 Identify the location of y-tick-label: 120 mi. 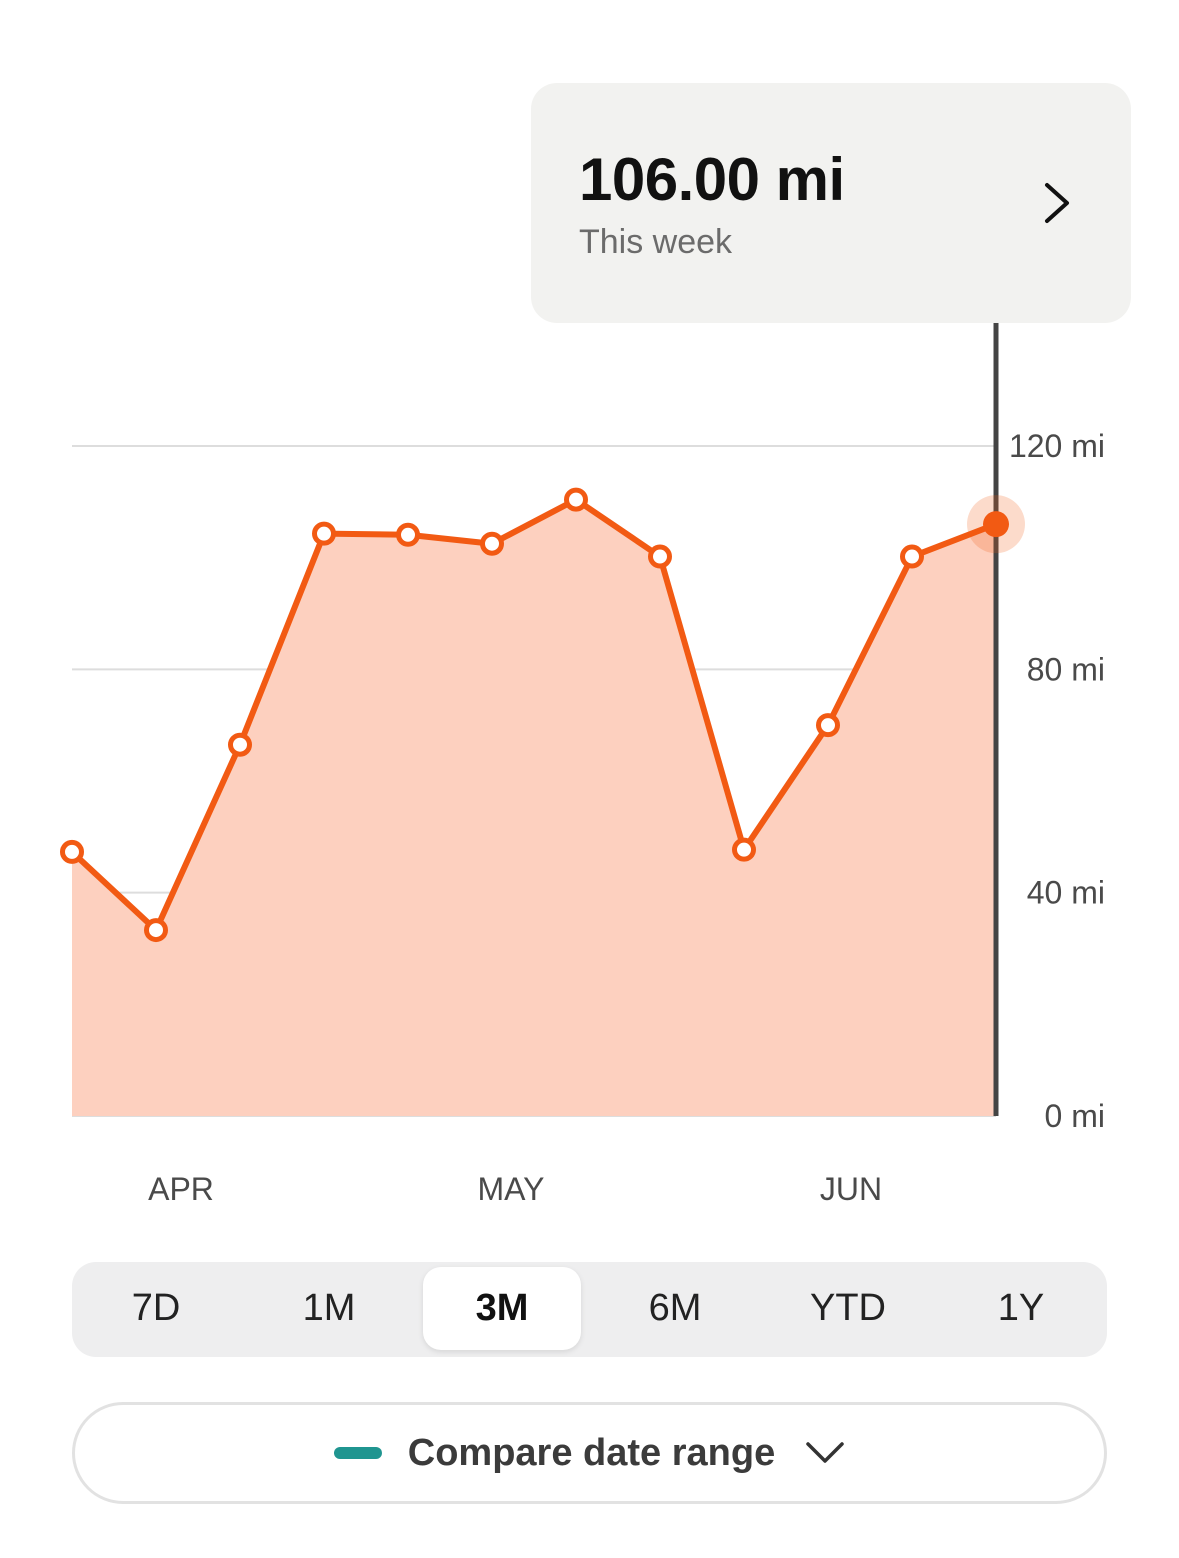
(1057, 446).